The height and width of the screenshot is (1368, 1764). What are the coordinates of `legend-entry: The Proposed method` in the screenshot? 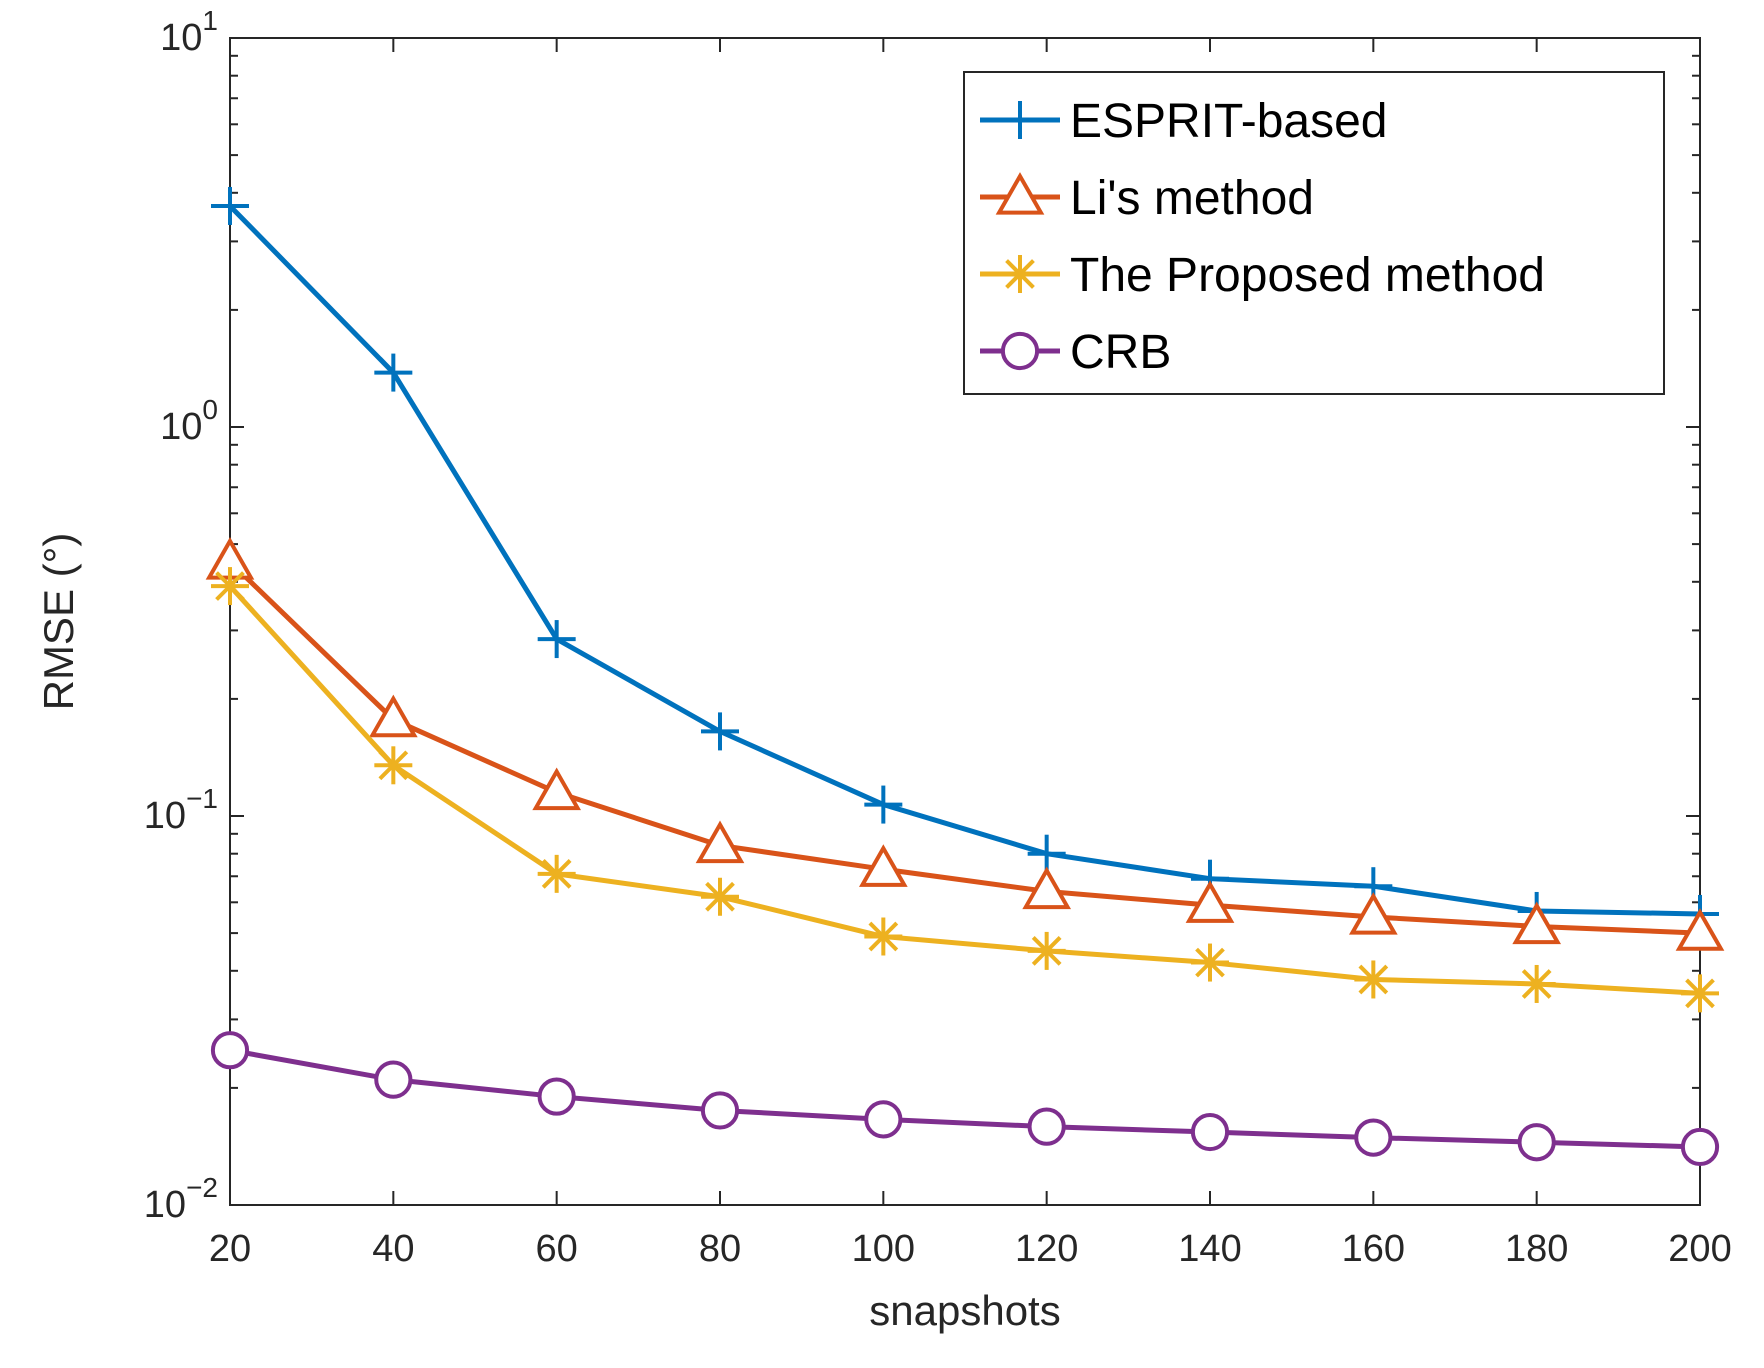 It's located at (1262, 275).